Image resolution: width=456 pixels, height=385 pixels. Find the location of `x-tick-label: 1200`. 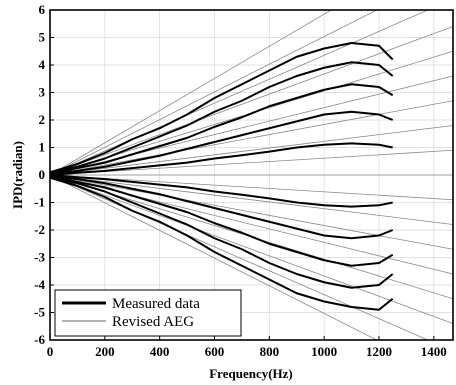

x-tick-label: 1200 is located at coordinates (379, 351).